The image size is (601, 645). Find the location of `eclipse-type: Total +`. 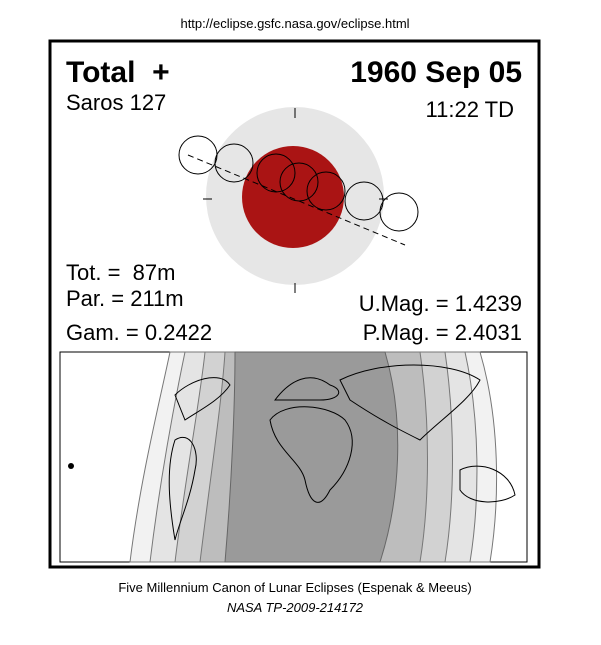

eclipse-type: Total + is located at coordinates (118, 72).